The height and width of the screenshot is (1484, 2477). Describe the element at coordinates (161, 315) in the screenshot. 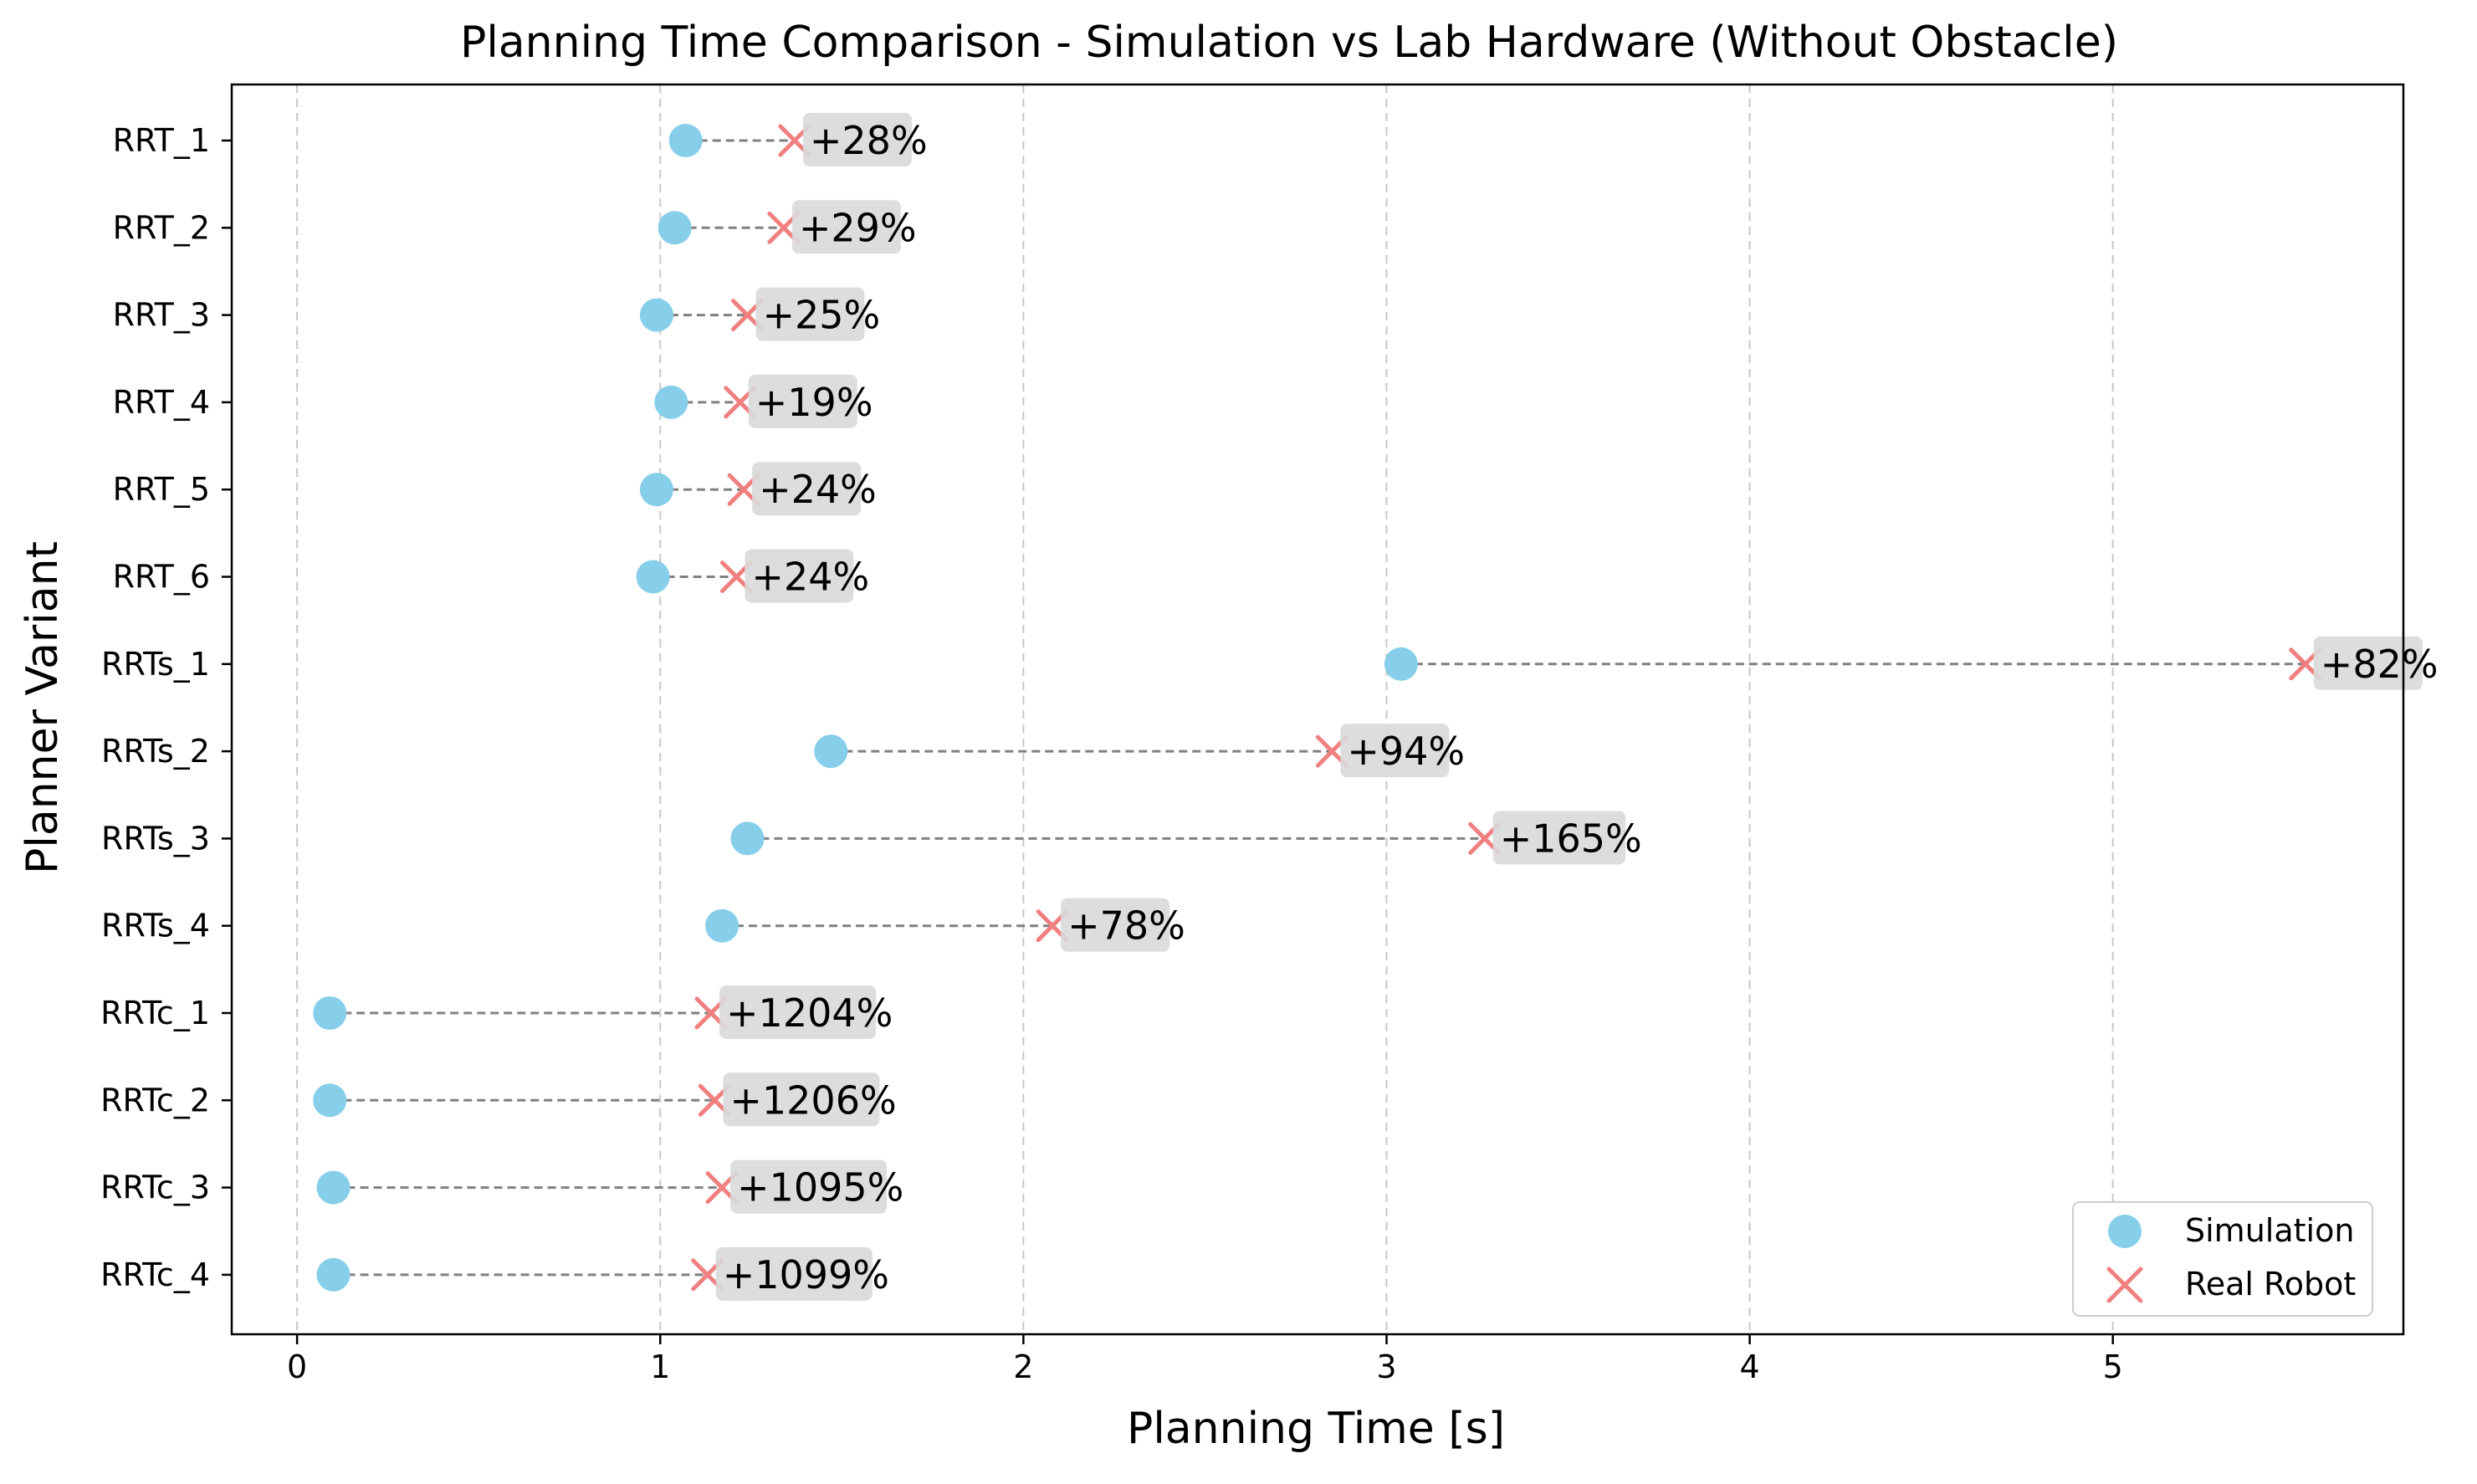

I see `y-tick-label: RRT_3` at that location.